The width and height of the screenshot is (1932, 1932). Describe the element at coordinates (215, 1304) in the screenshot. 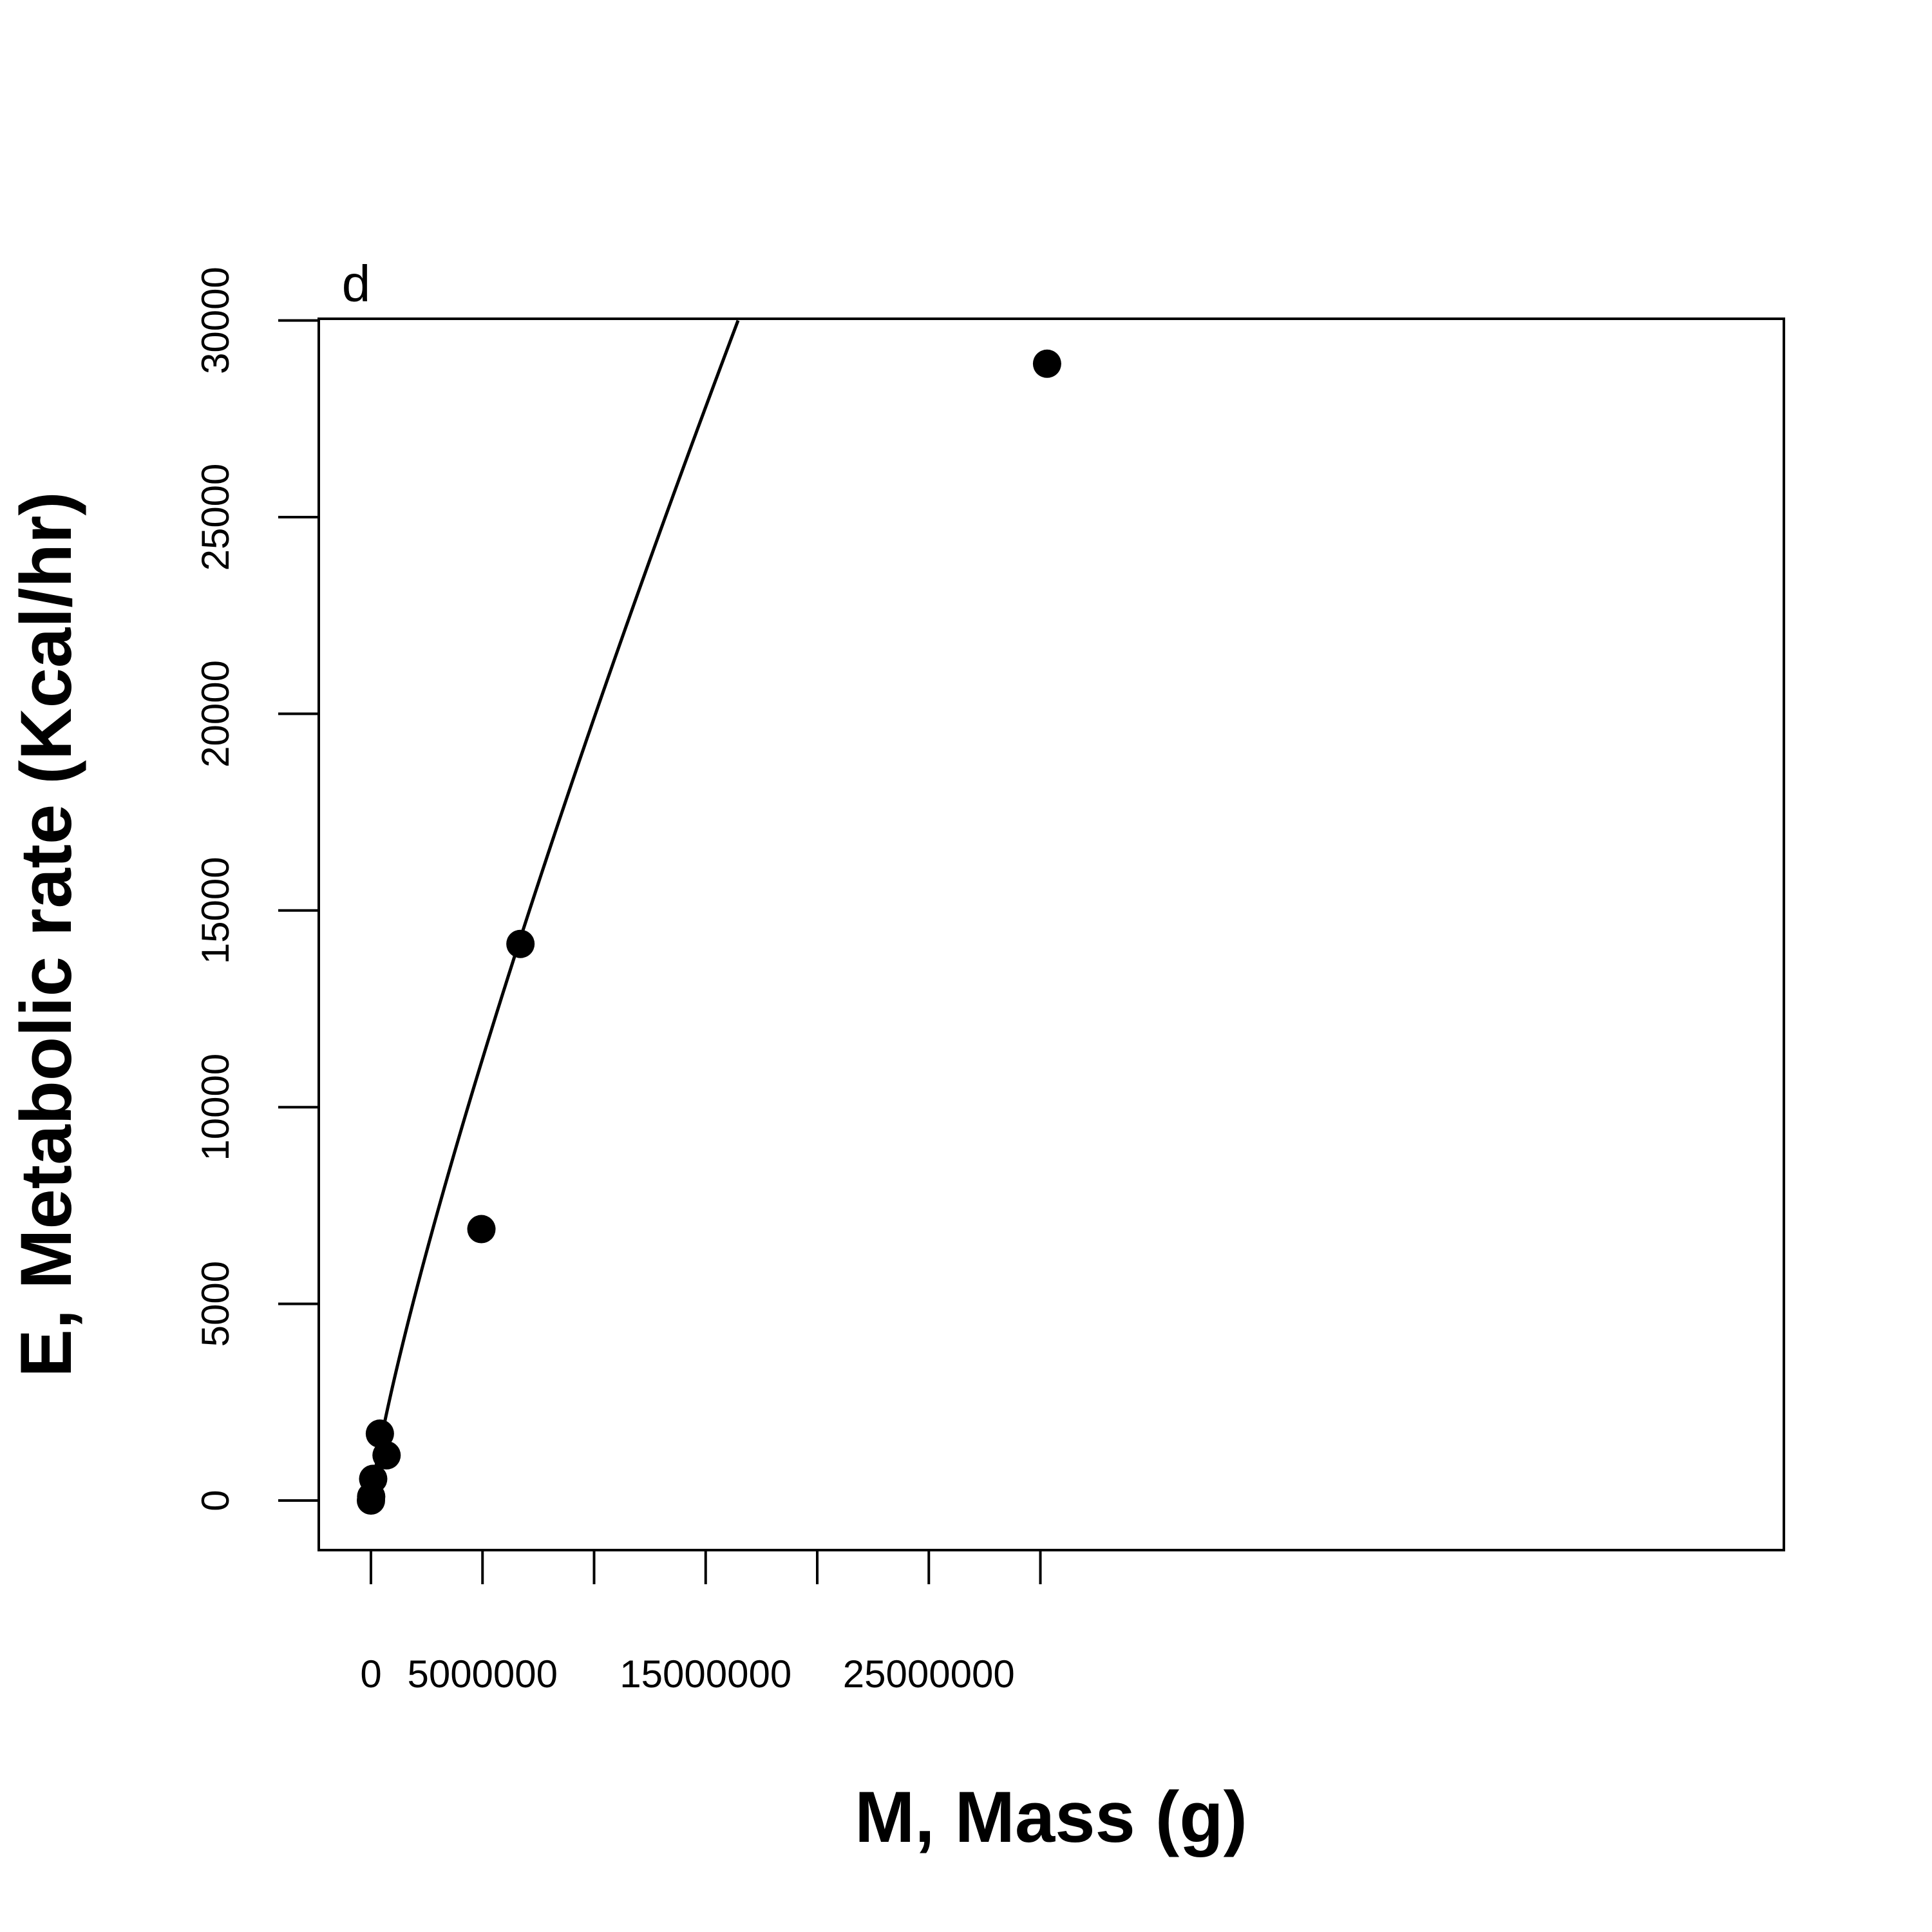

I see `y-tick-label: 5000` at that location.